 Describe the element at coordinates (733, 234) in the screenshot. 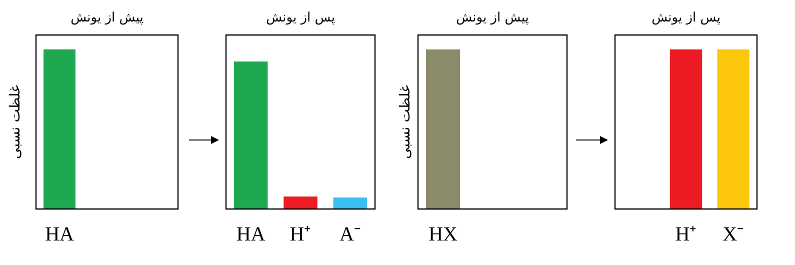

I see `x-tick-label: X⁻` at that location.